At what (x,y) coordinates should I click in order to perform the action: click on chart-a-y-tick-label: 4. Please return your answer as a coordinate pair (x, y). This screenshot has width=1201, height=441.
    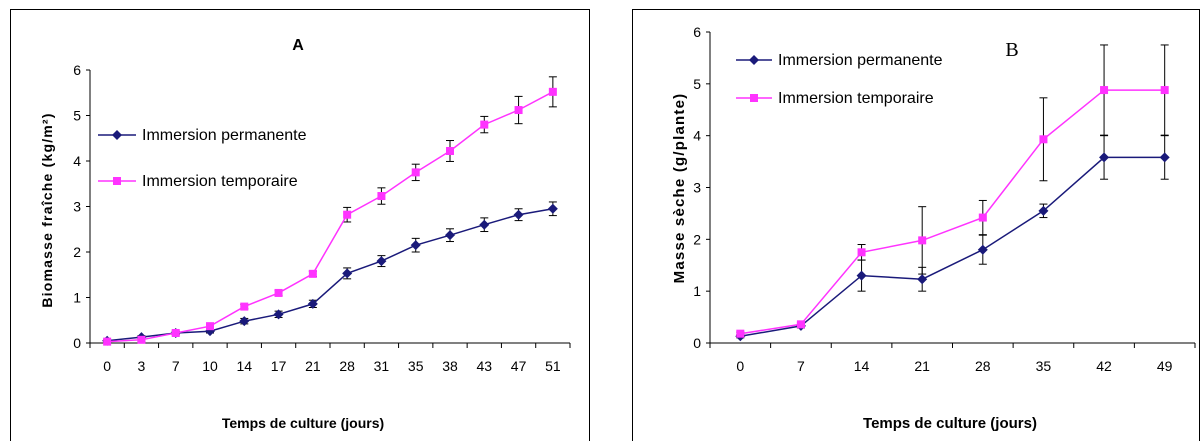
    Looking at the image, I should click on (77, 161).